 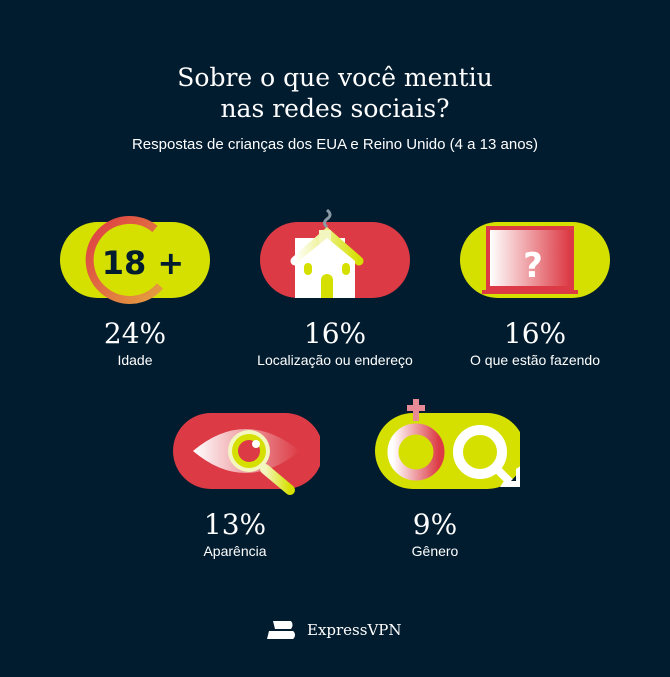 I want to click on house-icon, so click(x=335, y=253).